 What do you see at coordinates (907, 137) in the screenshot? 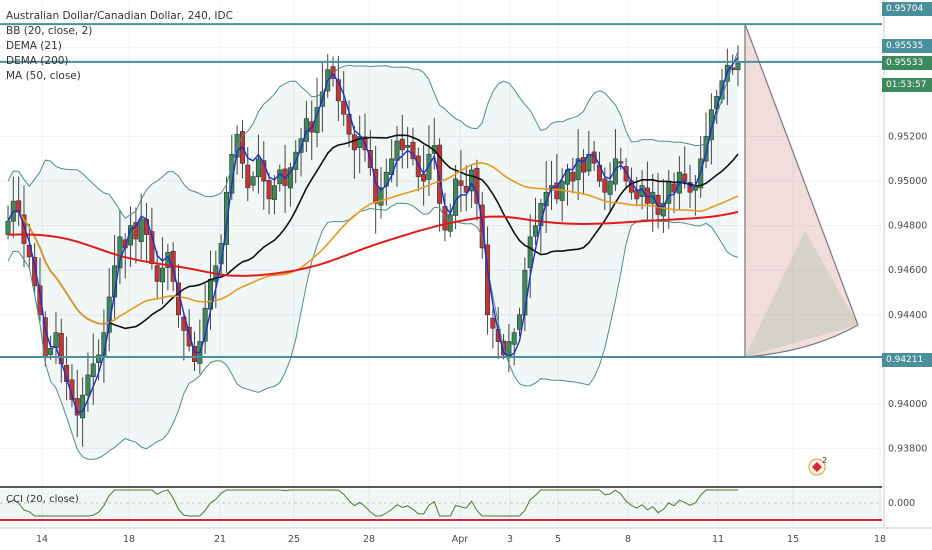
I see `y-tick-label-1: 0.95200` at bounding box center [907, 137].